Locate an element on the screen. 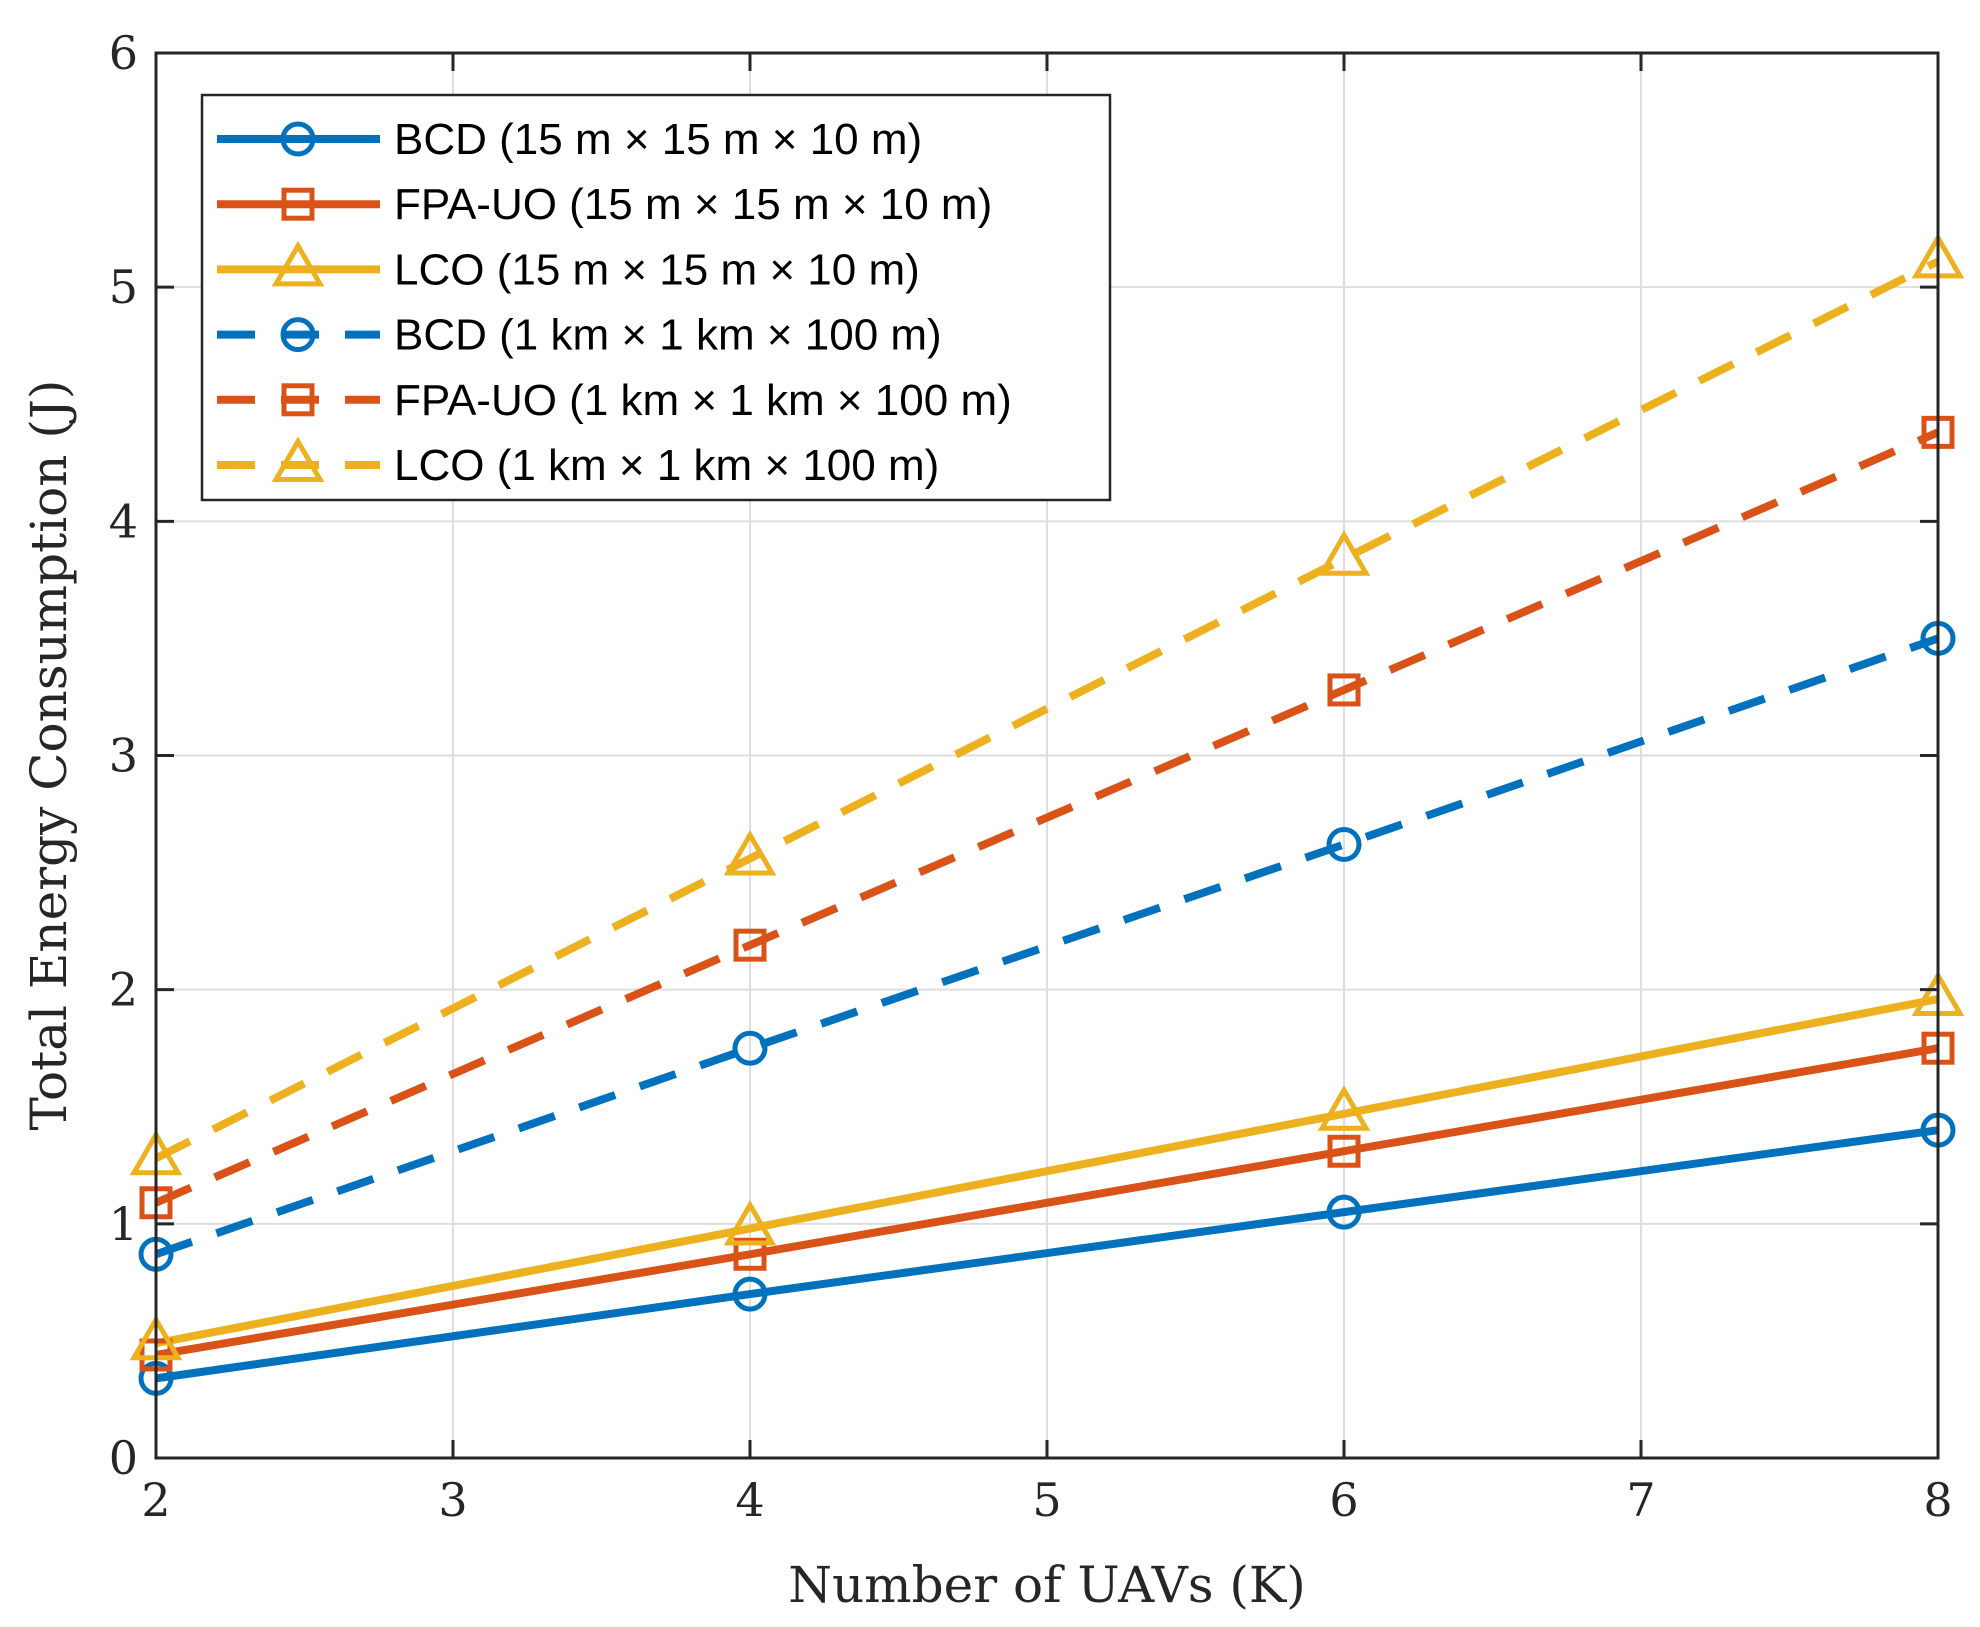 The height and width of the screenshot is (1627, 1980). x-tick-label: 6 is located at coordinates (1343, 1500).